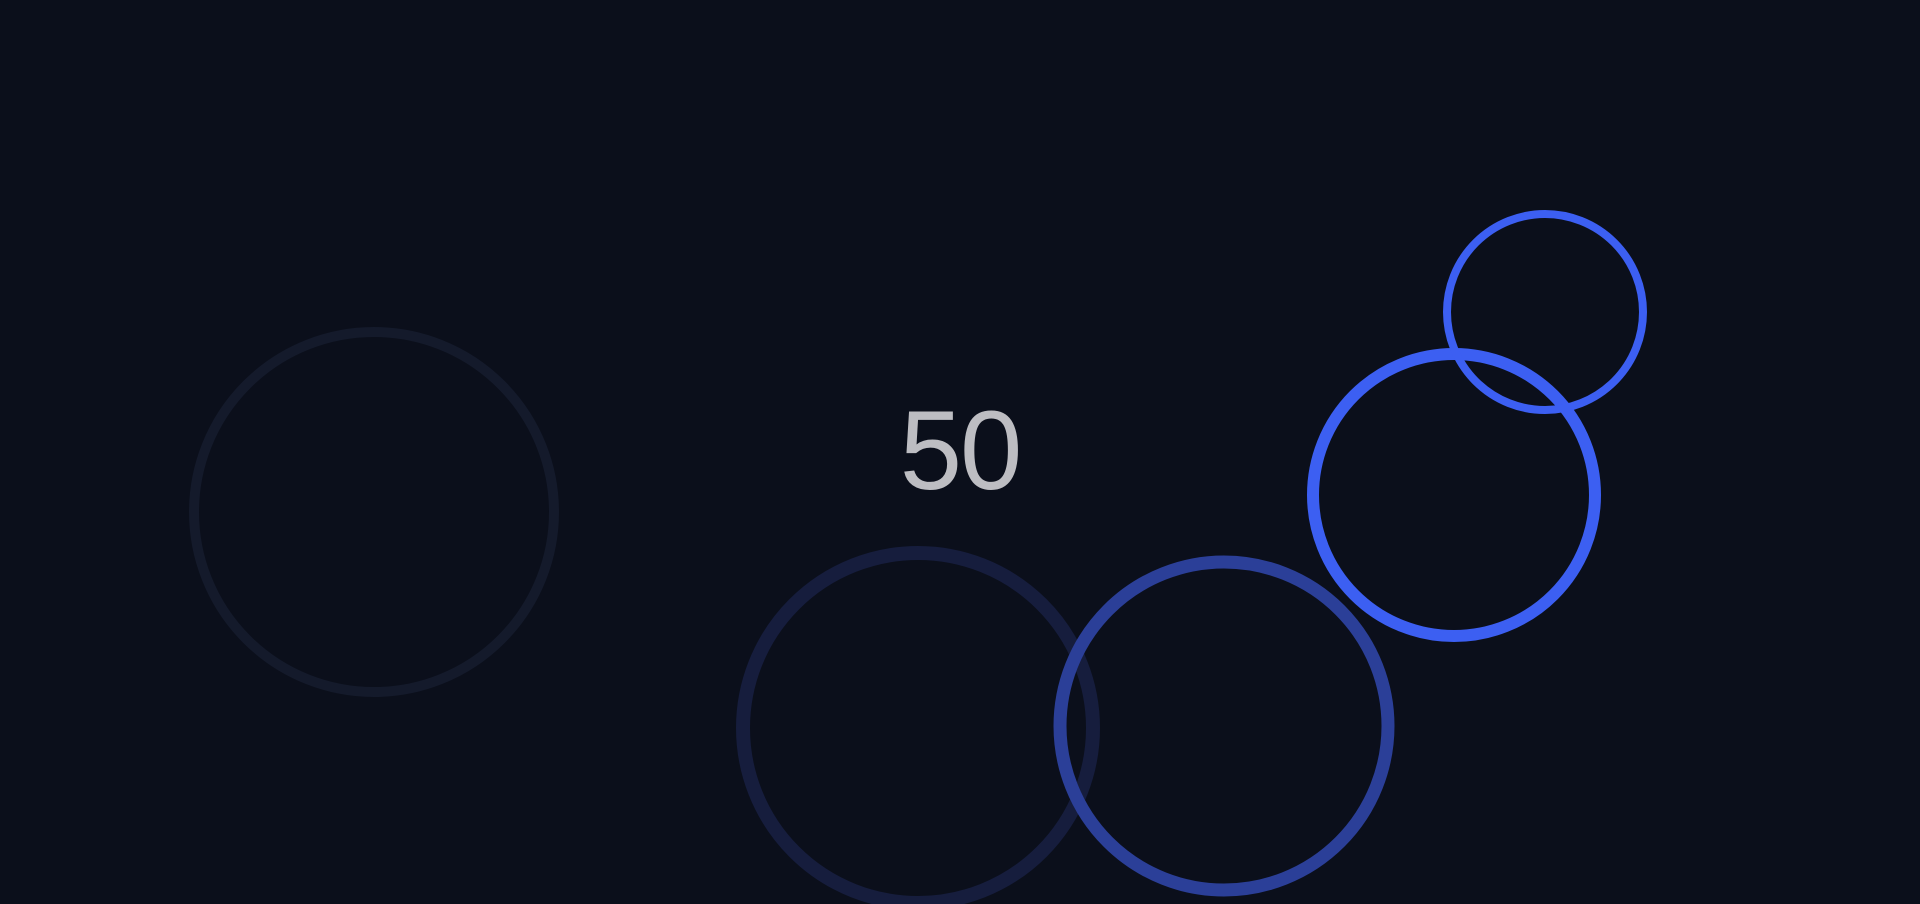 Image resolution: width=1920 pixels, height=904 pixels. What do you see at coordinates (1454, 495) in the screenshot?
I see `ring-bright-right` at bounding box center [1454, 495].